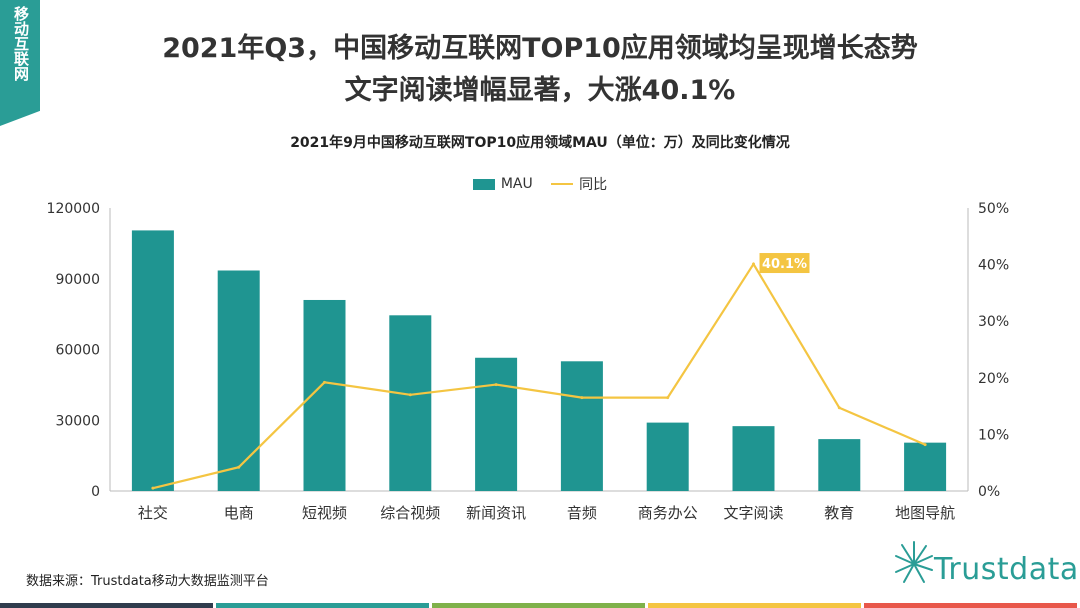 The height and width of the screenshot is (608, 1080). I want to click on data-source-note: 数据来源：Trustdata移动大数据监测平台, so click(147, 581).